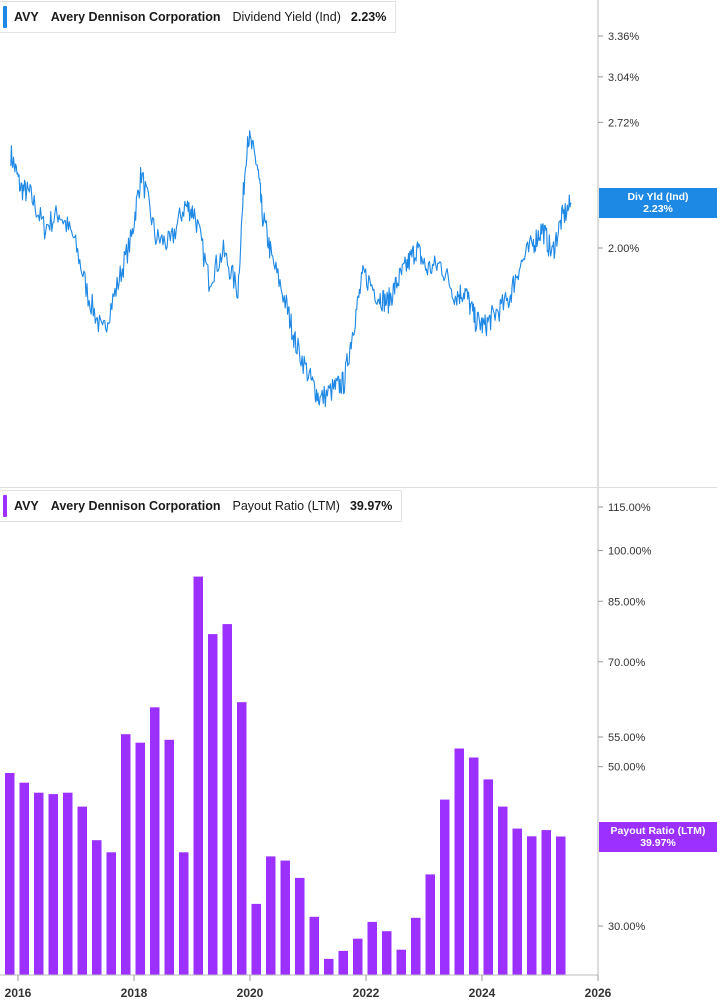  What do you see at coordinates (598, 993) in the screenshot?
I see `x-tick-label: 2026` at bounding box center [598, 993].